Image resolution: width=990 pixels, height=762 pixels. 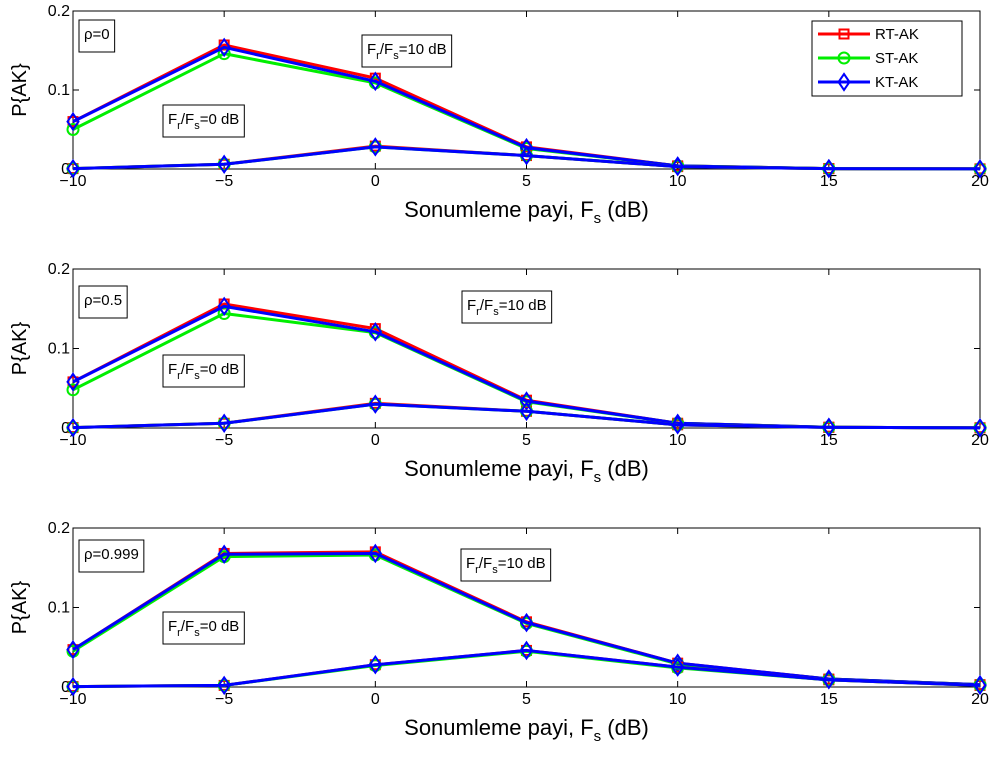 I want to click on rho-label-box-text: ρ=0, so click(x=97, y=34).